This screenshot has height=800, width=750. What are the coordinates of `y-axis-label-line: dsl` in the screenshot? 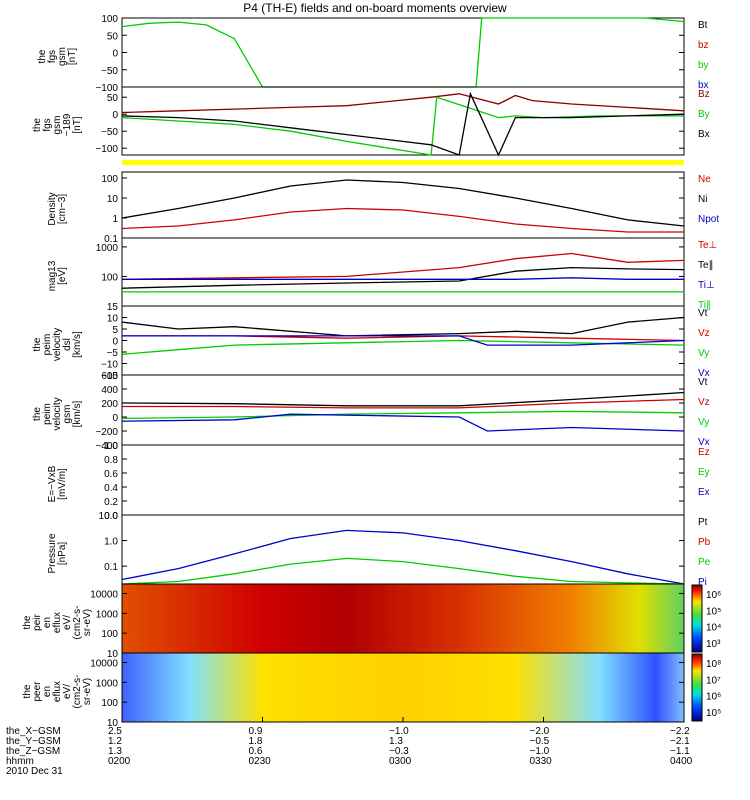 It's located at (67, 344).